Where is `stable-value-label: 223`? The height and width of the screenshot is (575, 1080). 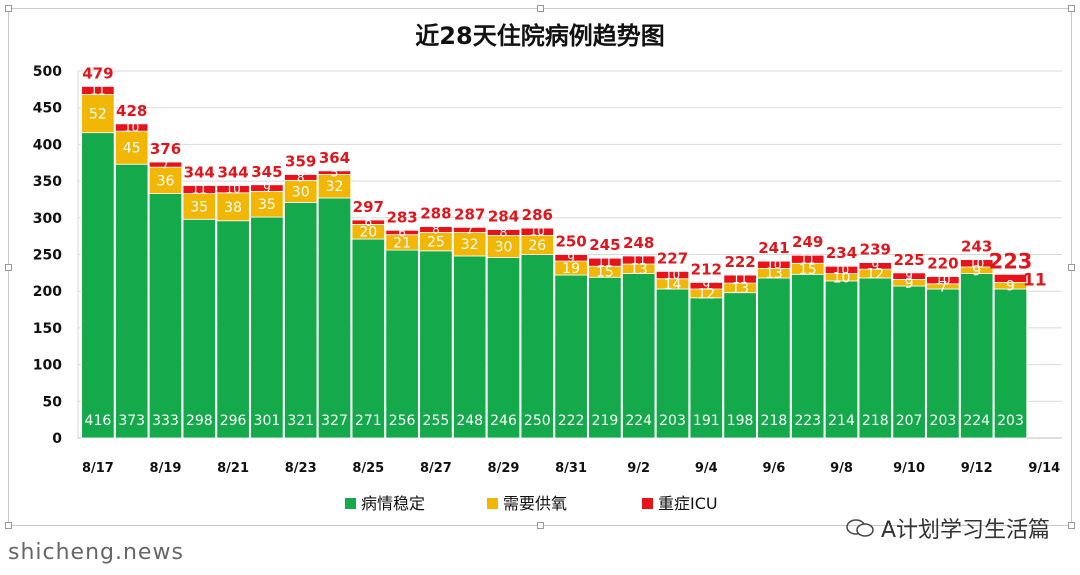
stable-value-label: 223 is located at coordinates (807, 421).